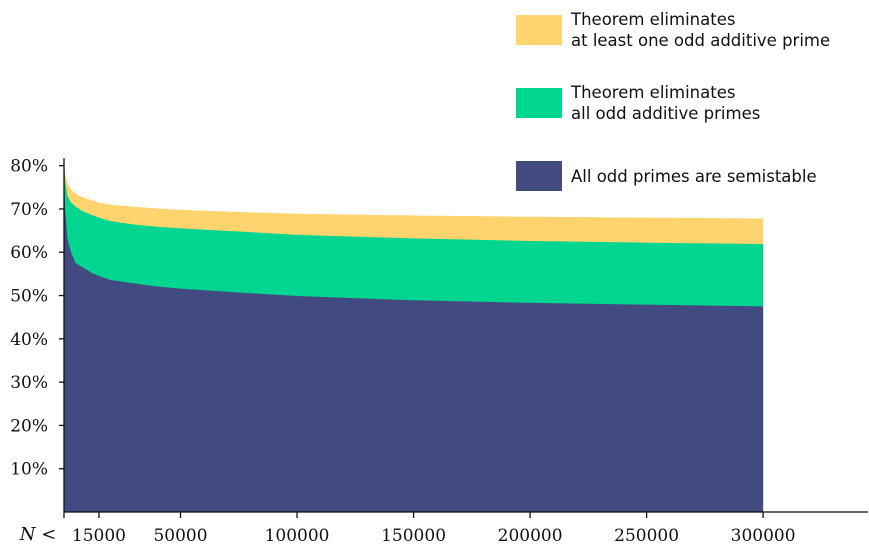 The width and height of the screenshot is (869, 546). I want to click on y-tick-label: 60%, so click(29, 253).